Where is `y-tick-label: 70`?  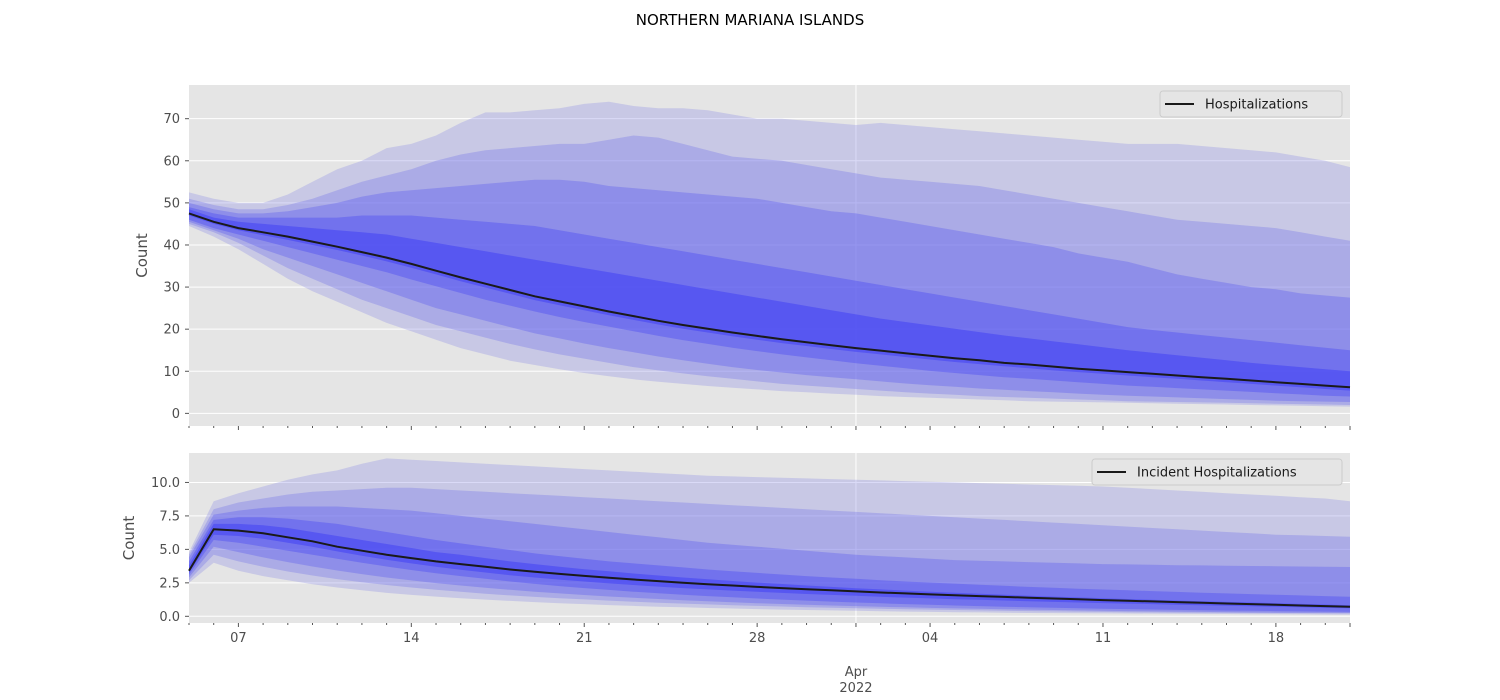
y-tick-label: 70 is located at coordinates (171, 119).